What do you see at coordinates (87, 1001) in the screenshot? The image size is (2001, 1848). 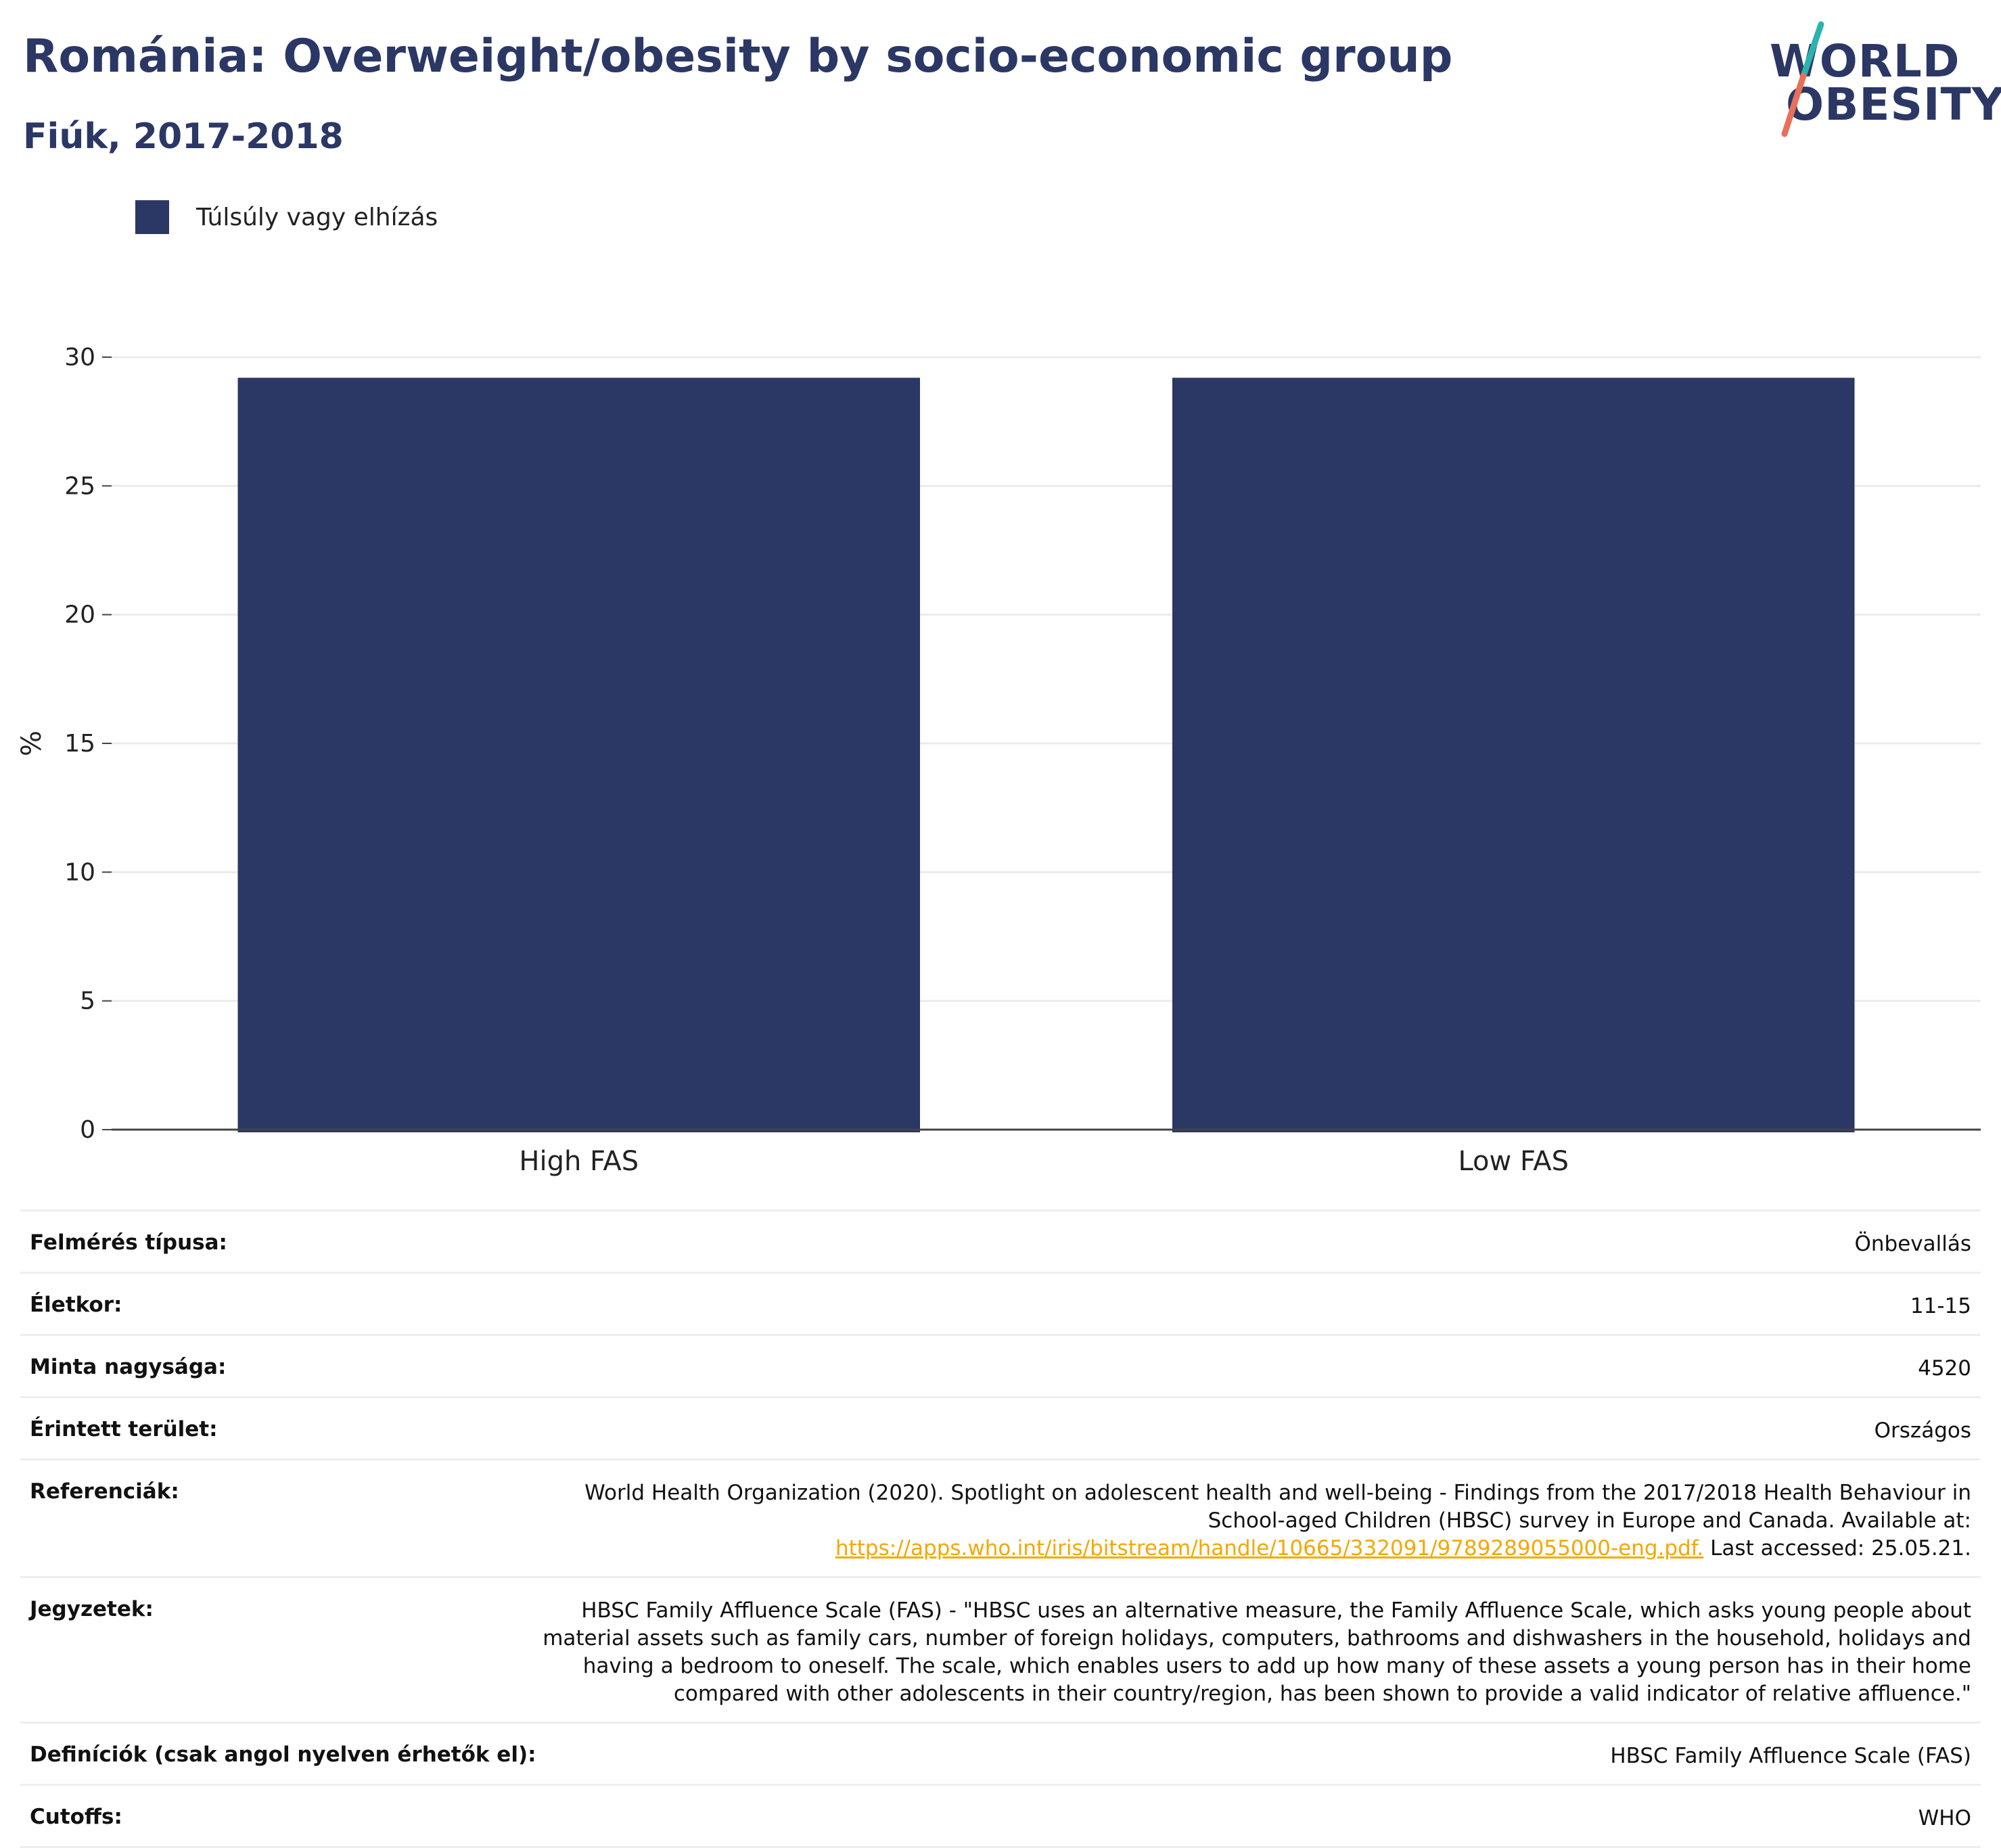 I see `y-tick-label: 5` at bounding box center [87, 1001].